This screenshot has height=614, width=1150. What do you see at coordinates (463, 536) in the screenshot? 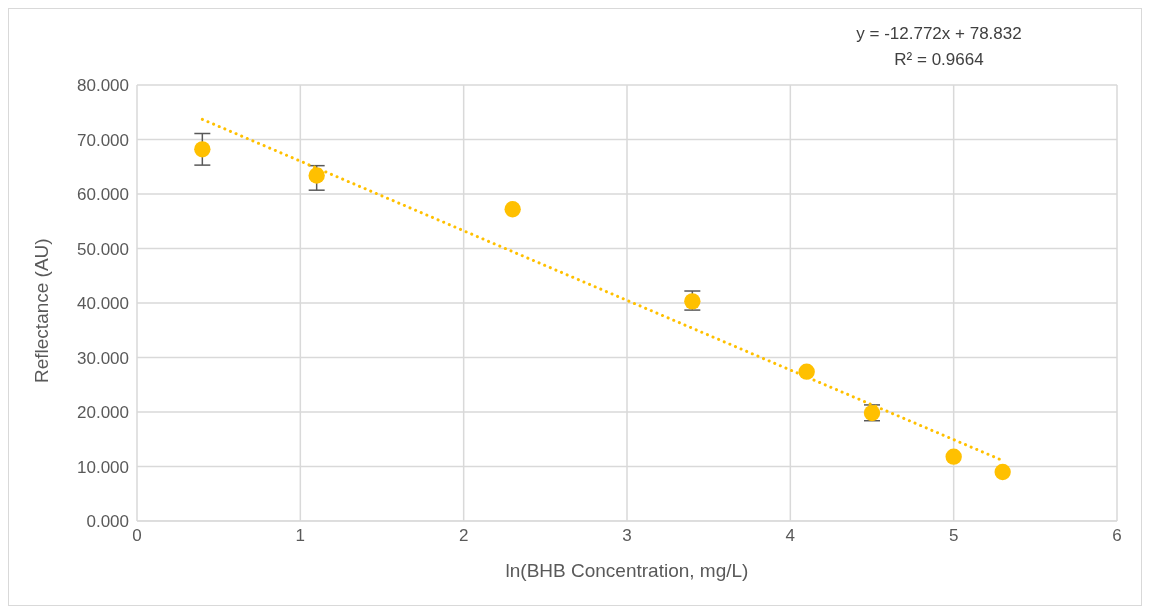
I see `x-tick-label: 2` at bounding box center [463, 536].